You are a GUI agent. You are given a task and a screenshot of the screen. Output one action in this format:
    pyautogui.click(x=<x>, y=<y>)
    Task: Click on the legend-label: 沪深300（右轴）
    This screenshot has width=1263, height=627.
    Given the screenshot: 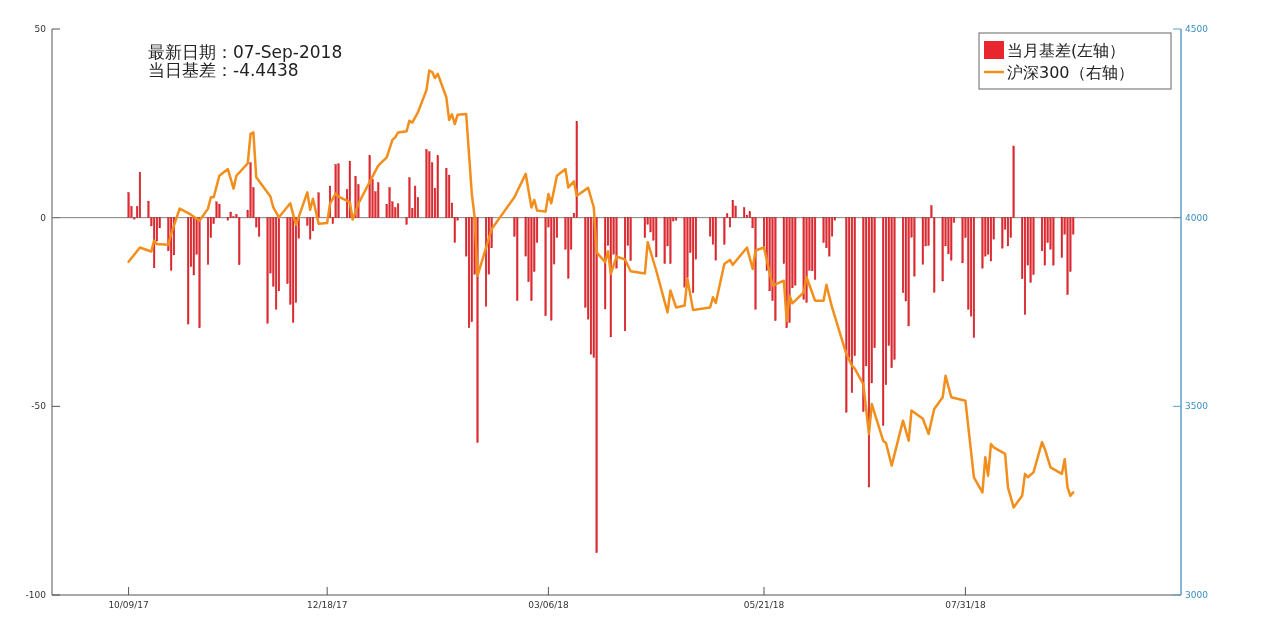 What is the action you would take?
    pyautogui.click(x=1070, y=72)
    